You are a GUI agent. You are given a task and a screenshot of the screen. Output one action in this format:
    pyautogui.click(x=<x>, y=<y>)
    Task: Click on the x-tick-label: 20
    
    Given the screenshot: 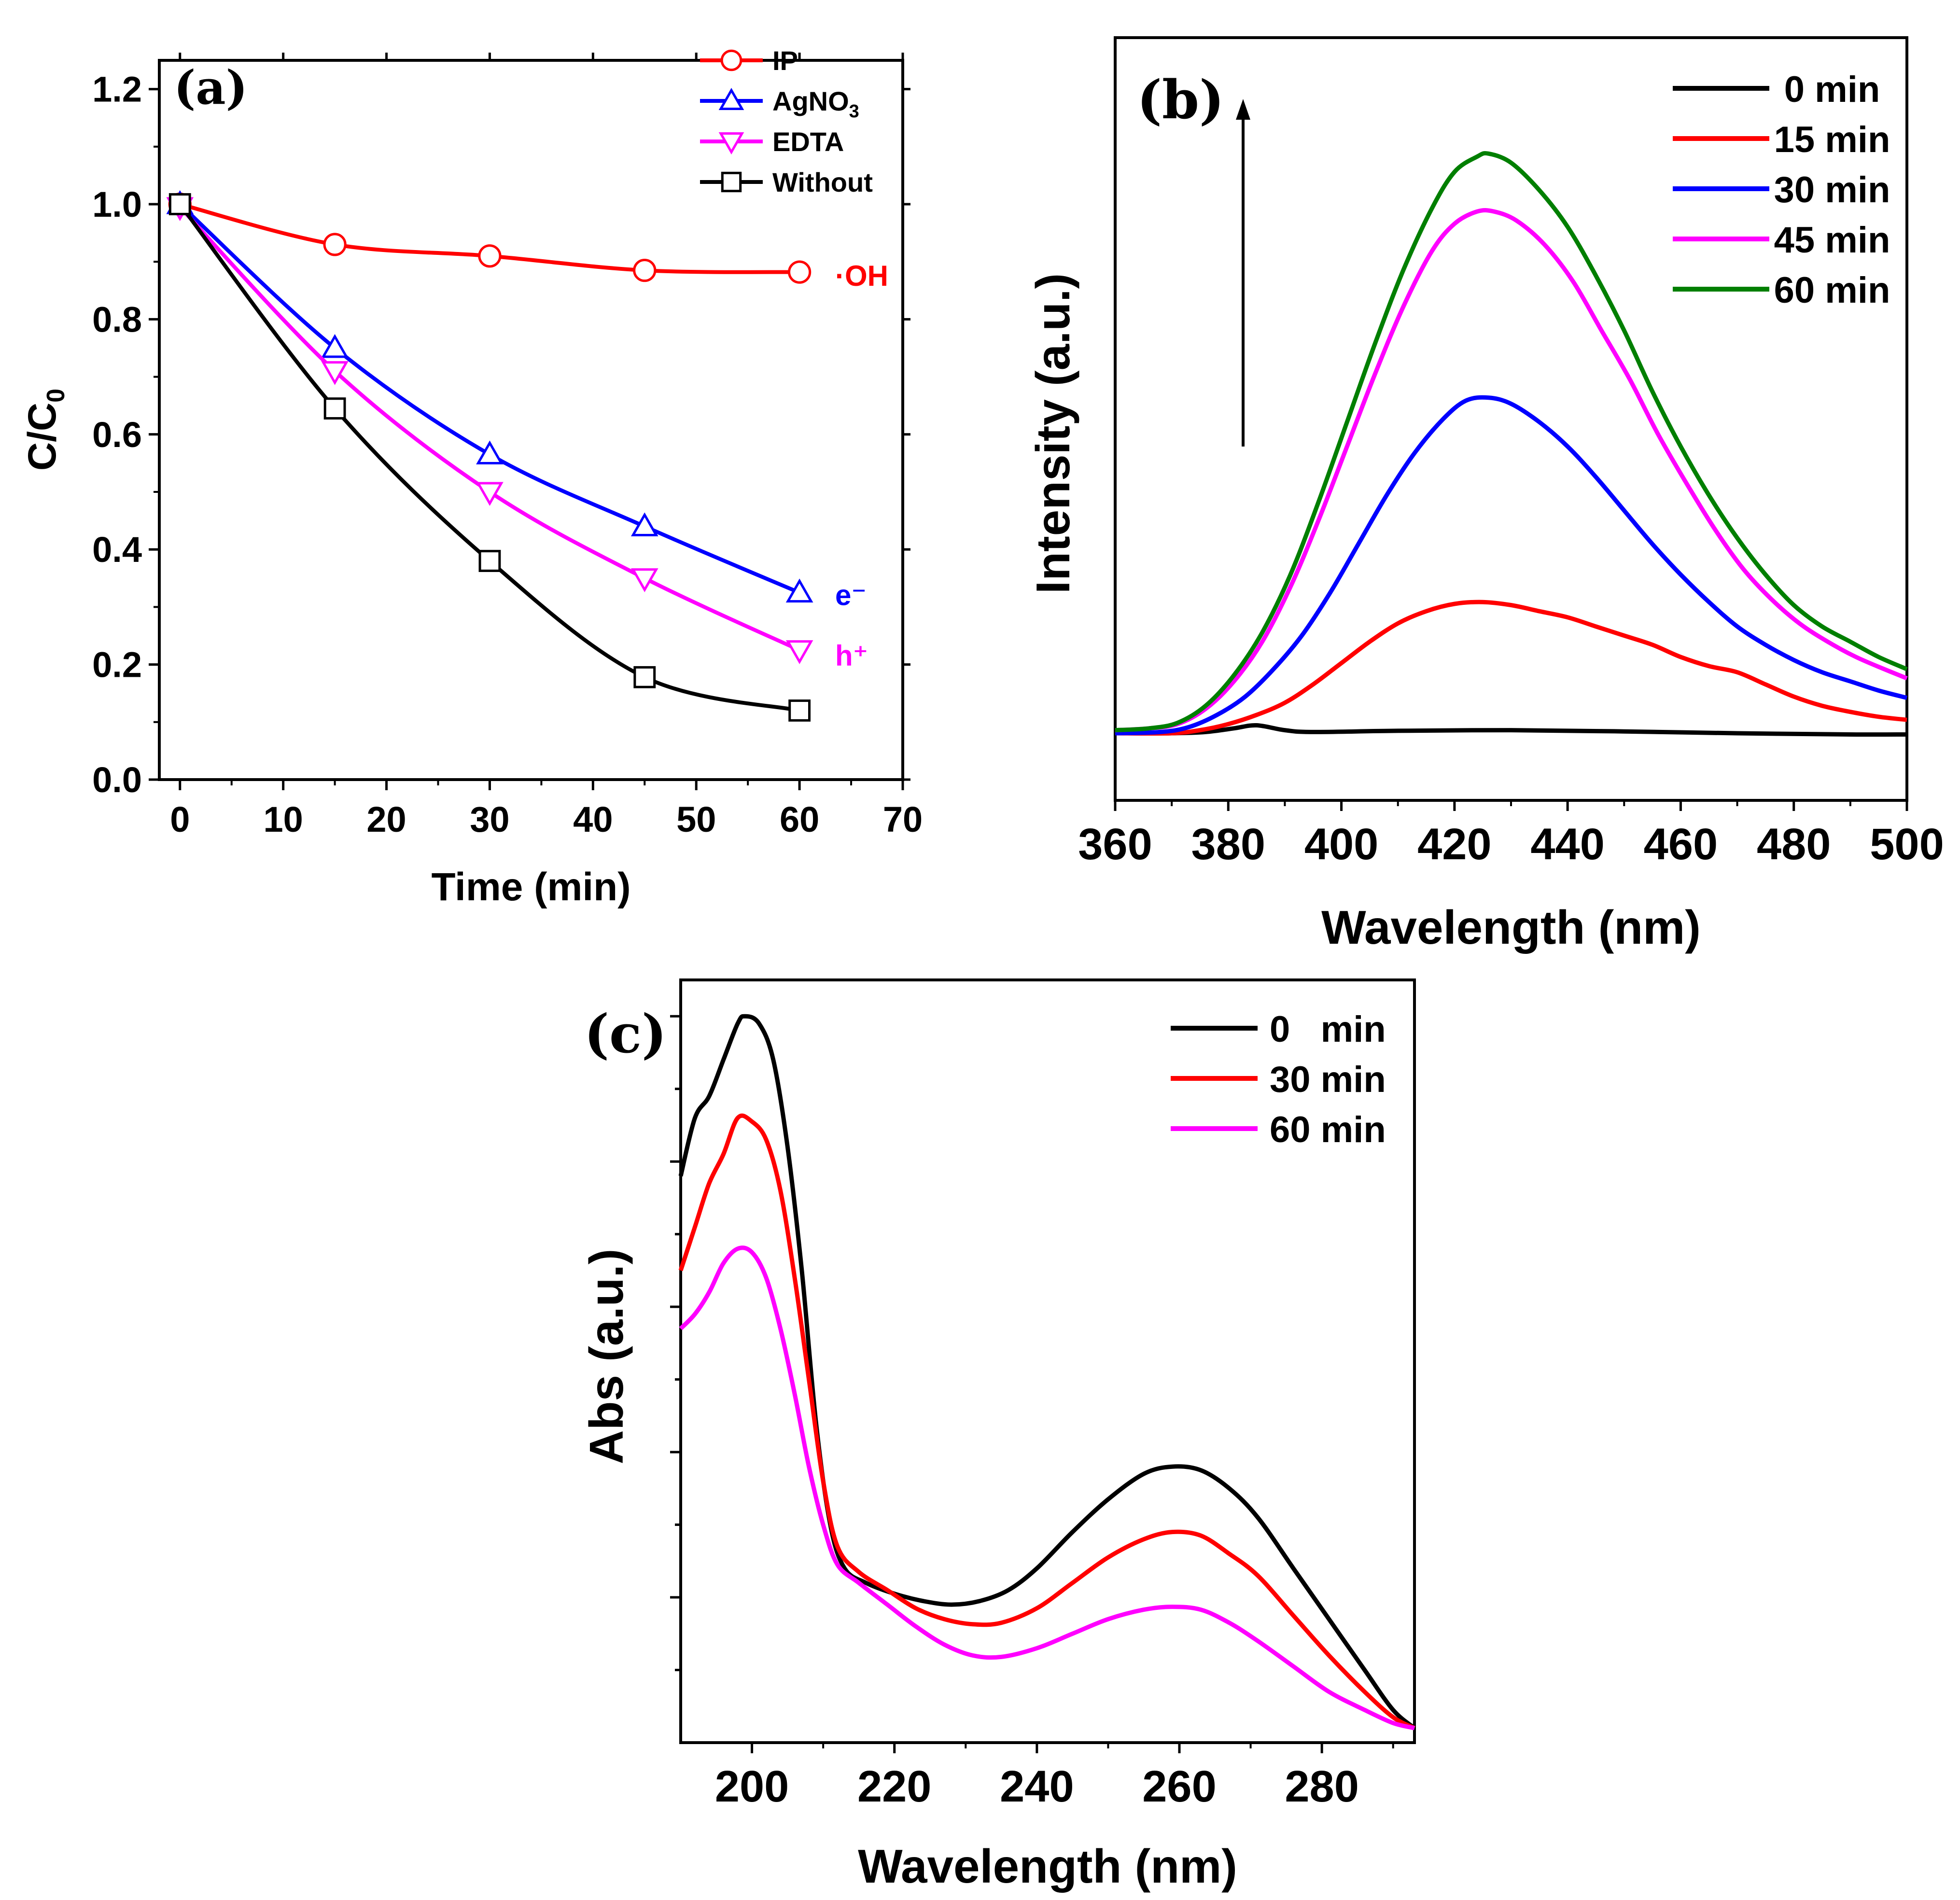 What is the action you would take?
    pyautogui.click(x=386, y=819)
    